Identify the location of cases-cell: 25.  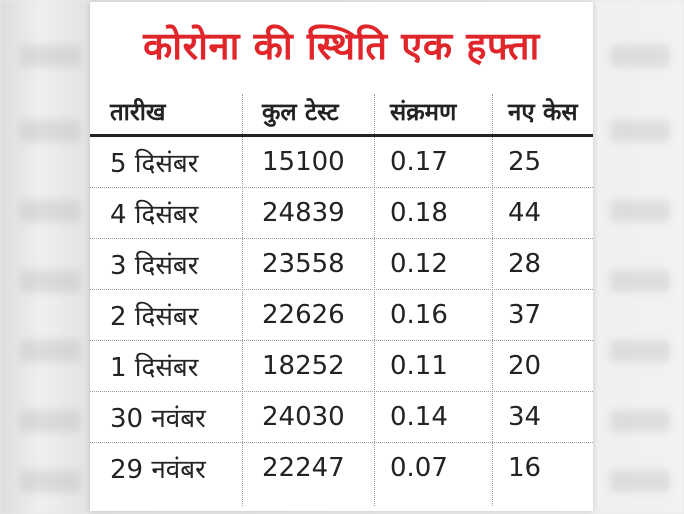
(525, 162).